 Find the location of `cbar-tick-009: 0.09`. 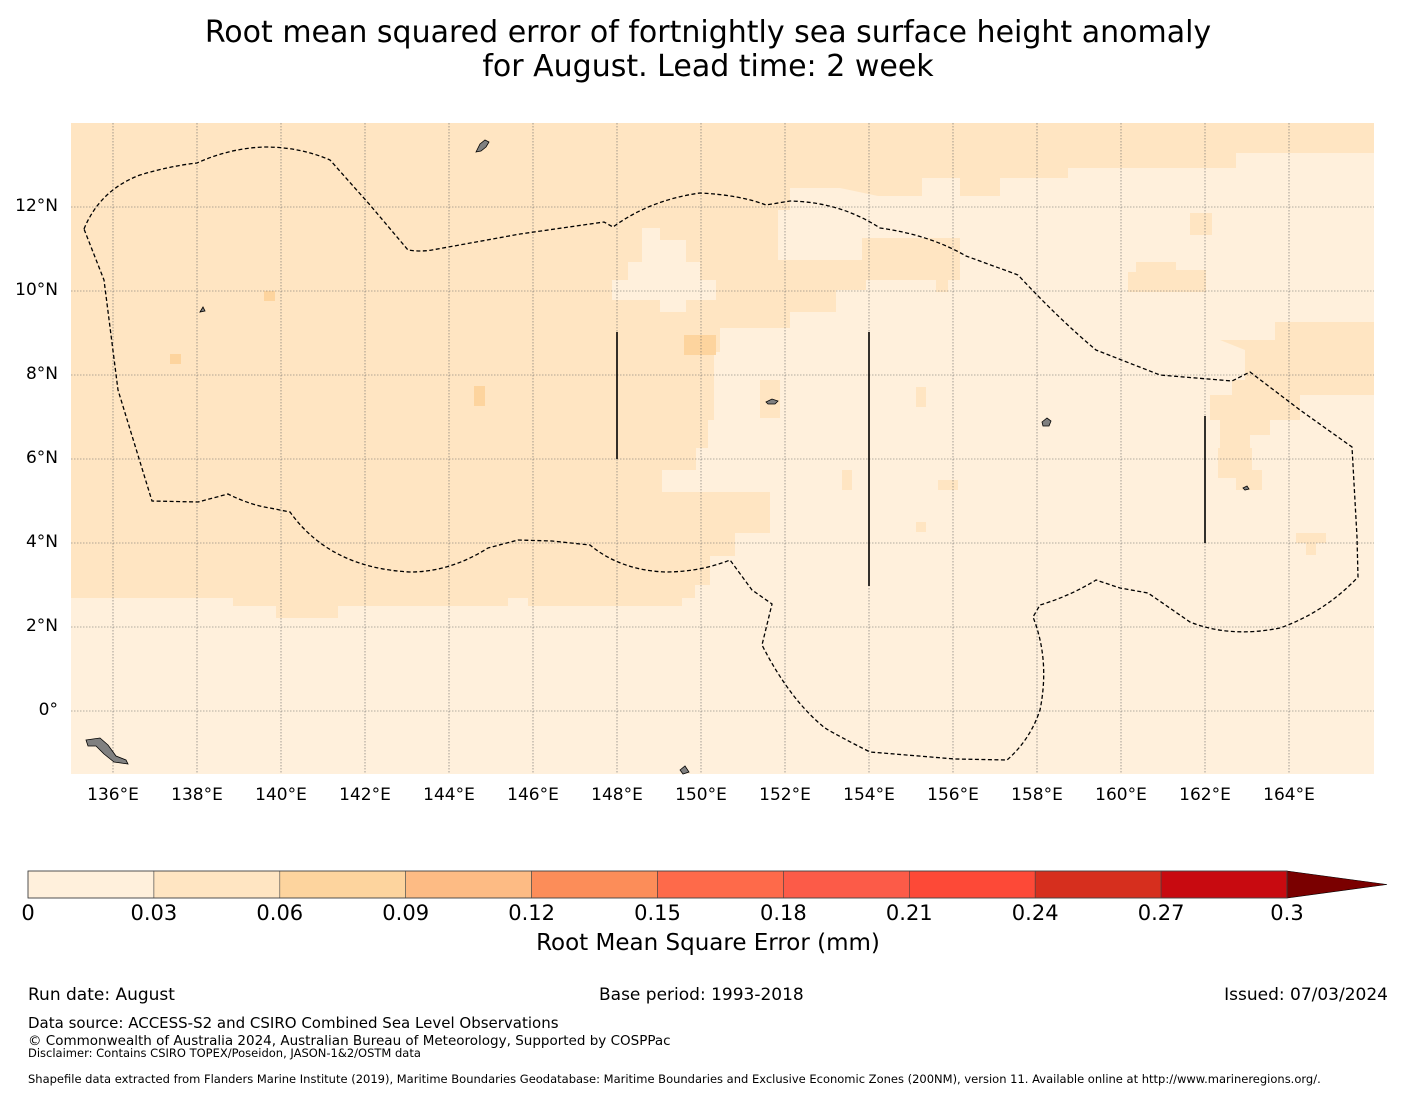

cbar-tick-009: 0.09 is located at coordinates (406, 913).